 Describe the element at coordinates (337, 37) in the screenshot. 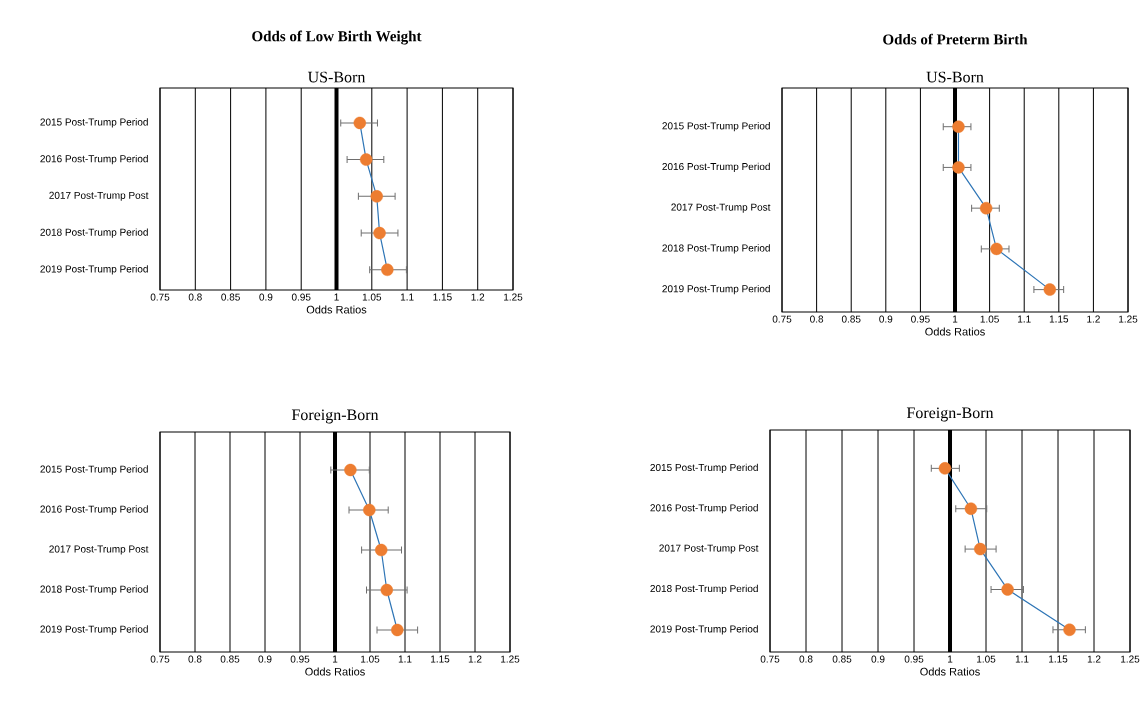

I see `chart-title: Odds of Low Birth Weight` at that location.